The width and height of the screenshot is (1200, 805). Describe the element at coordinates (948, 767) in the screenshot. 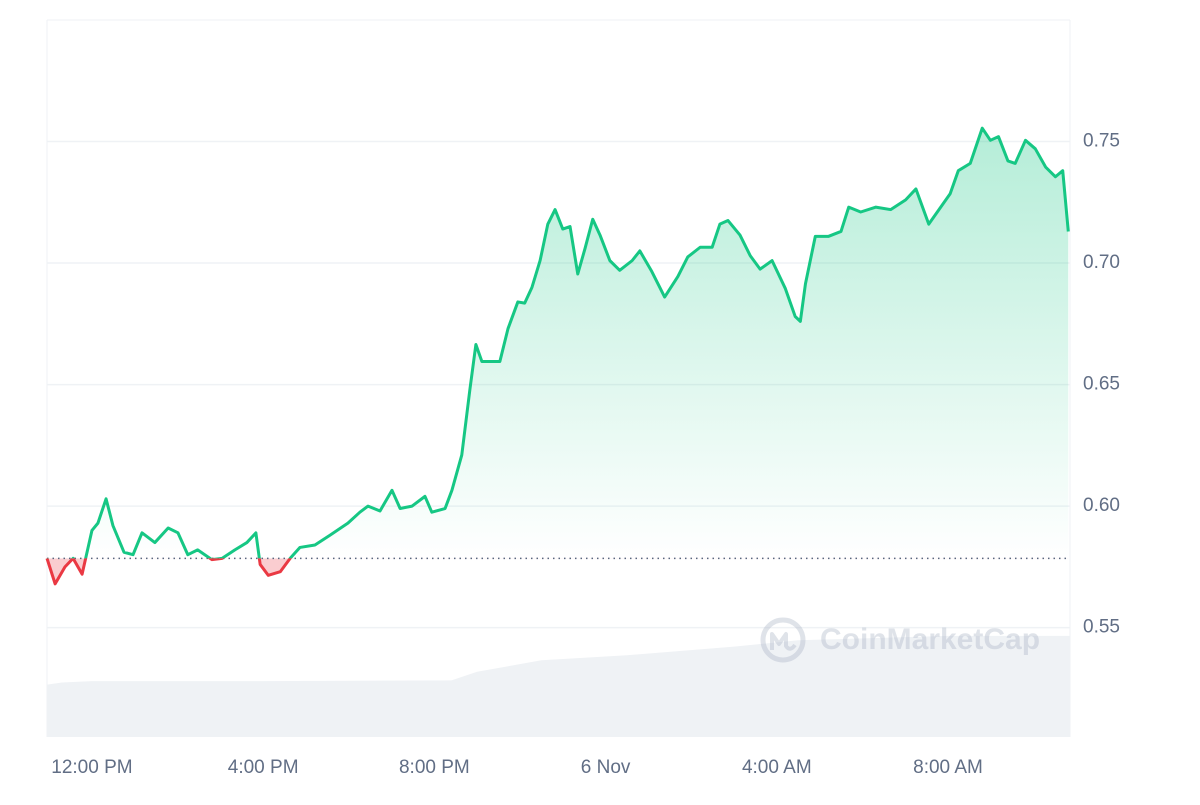

I see `x-tick-label: 8:00 AM` at that location.